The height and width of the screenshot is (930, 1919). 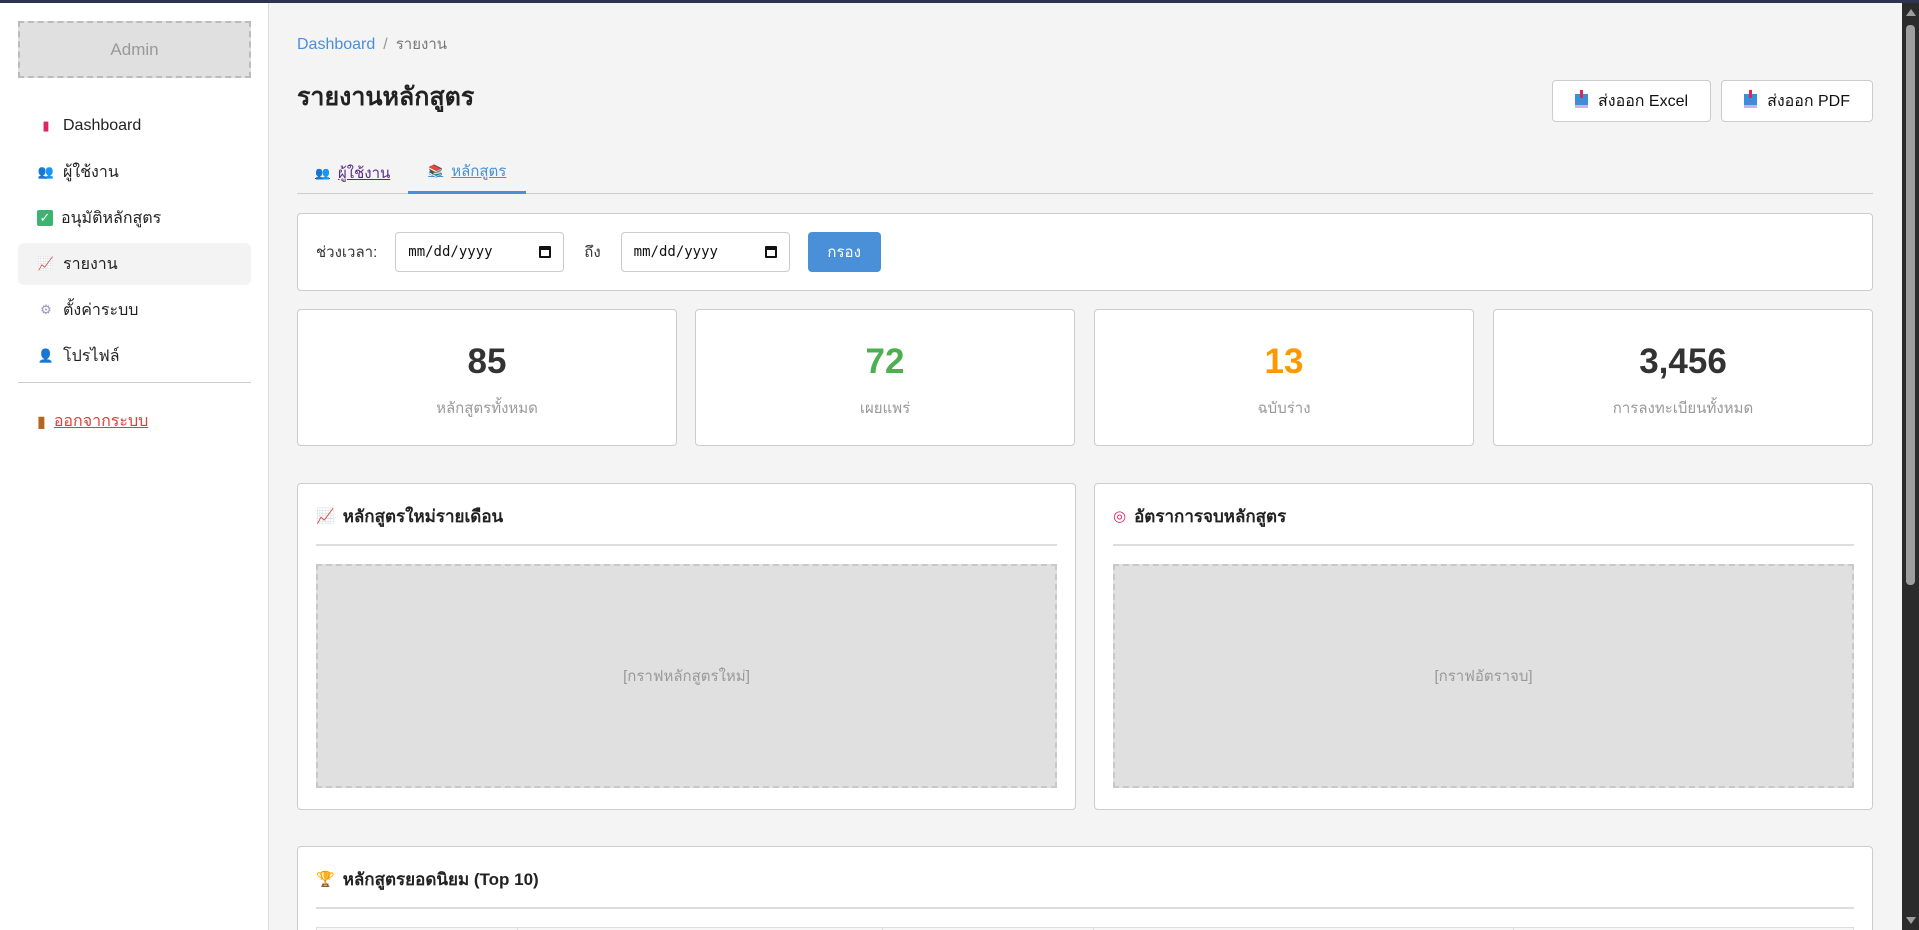 I want to click on breadcrumb-current: รายงาน, so click(x=421, y=44).